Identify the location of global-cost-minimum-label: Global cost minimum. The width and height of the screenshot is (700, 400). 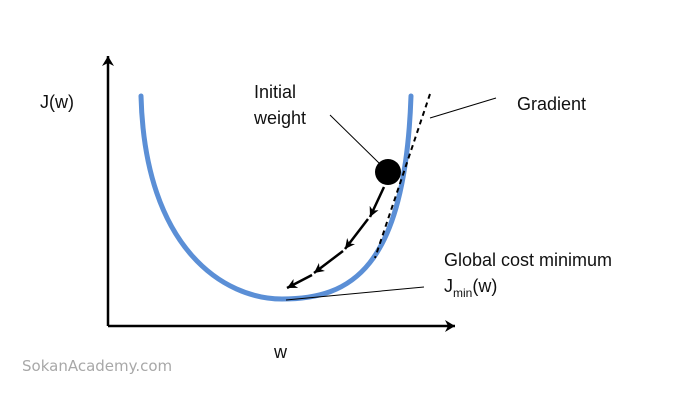
(528, 260).